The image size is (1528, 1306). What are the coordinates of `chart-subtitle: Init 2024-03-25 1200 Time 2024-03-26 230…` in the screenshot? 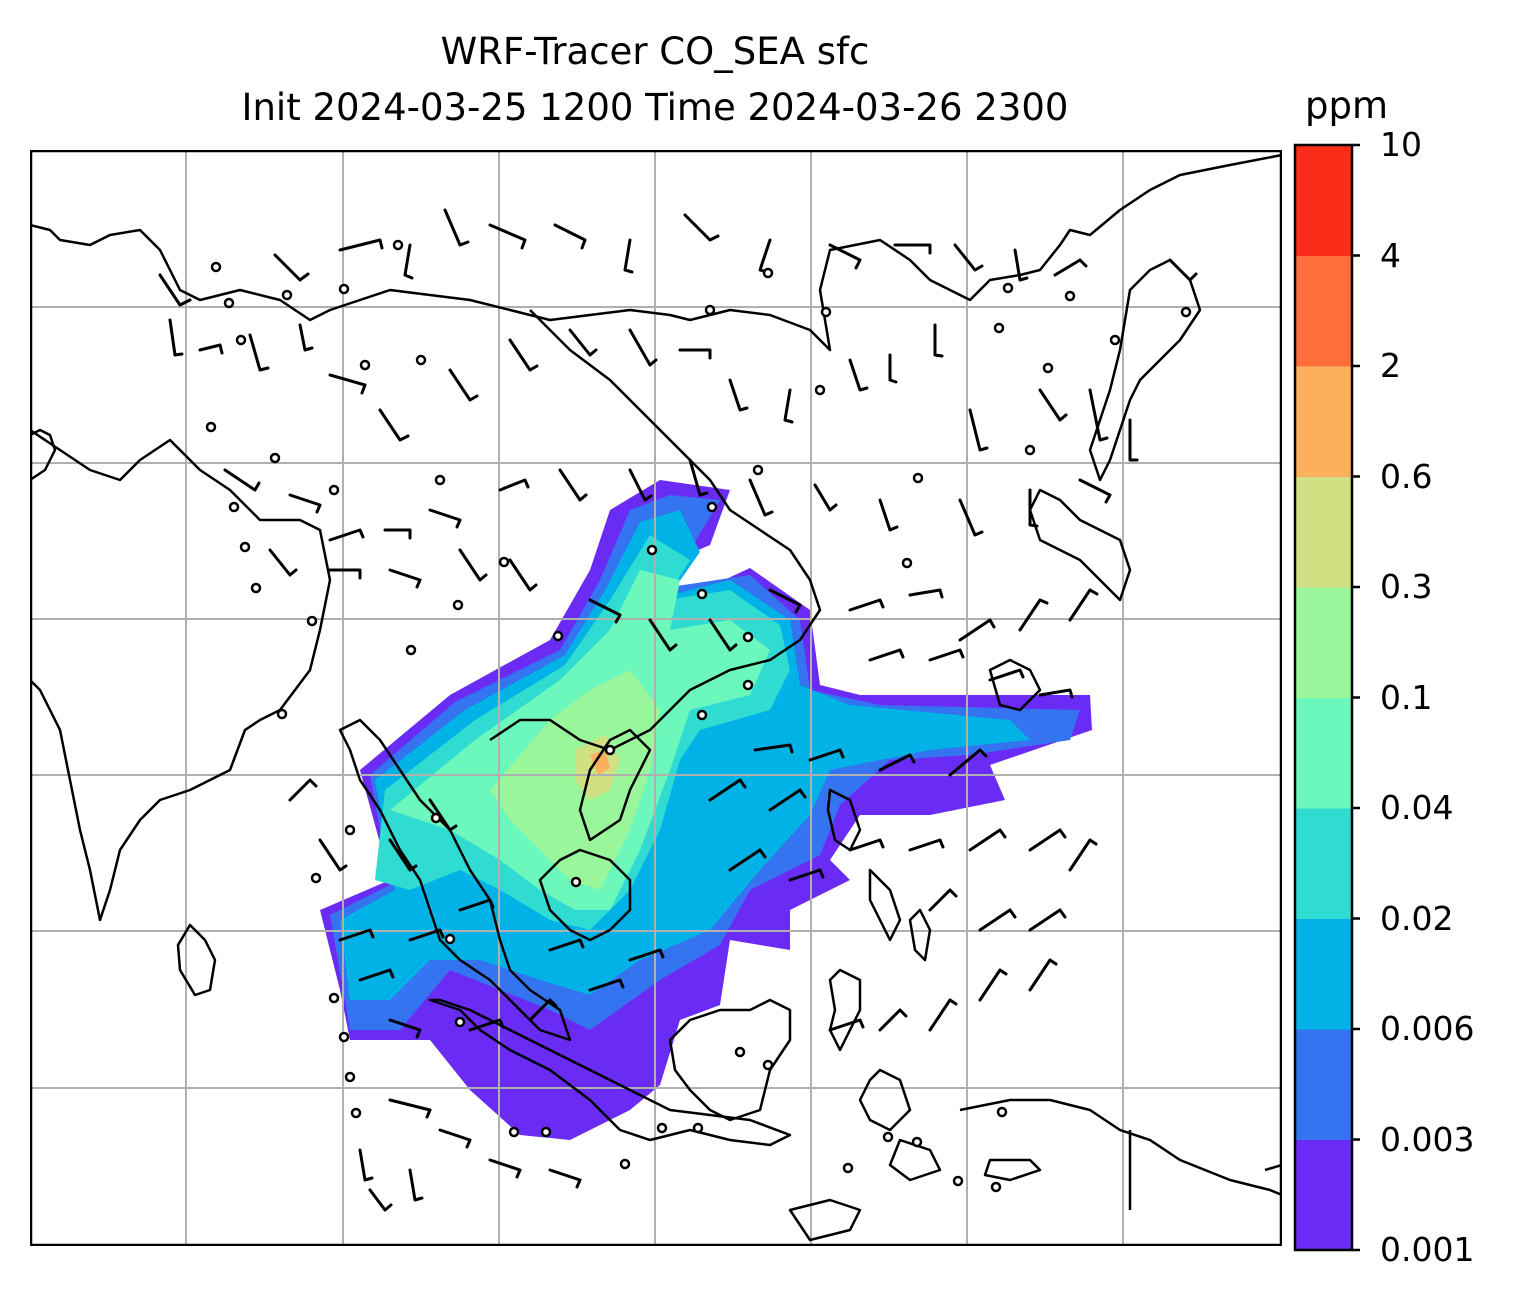 It's located at (655, 107).